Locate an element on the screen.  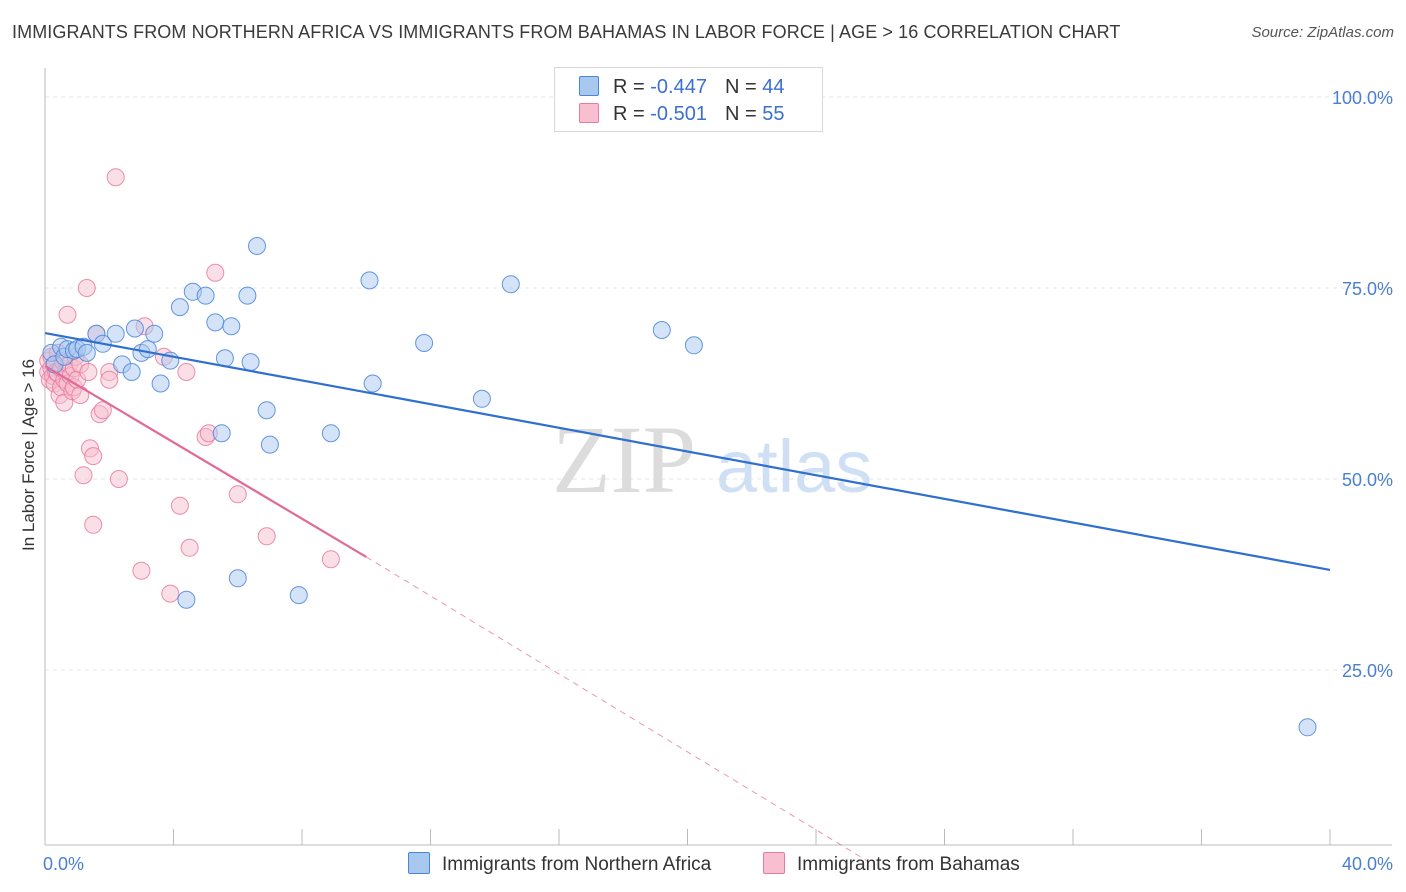
legend-swatch-blue is located at coordinates (589, 86).